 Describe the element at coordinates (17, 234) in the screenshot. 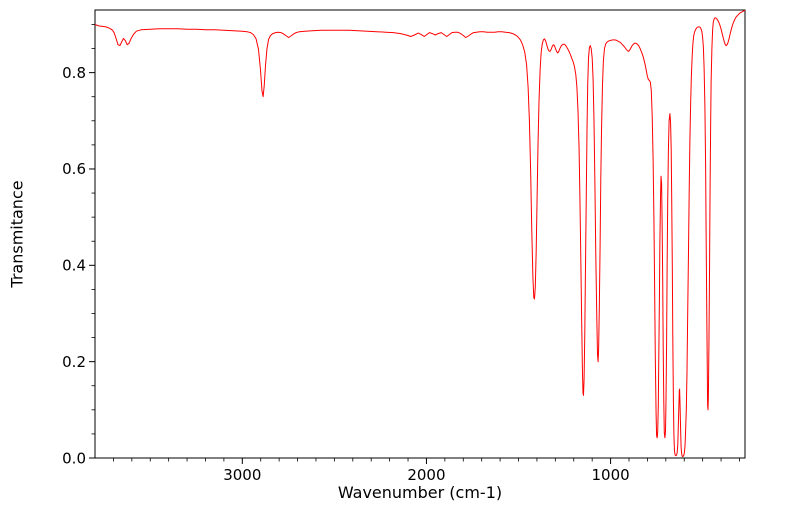

I see `y-axis-label: Transmitance` at that location.